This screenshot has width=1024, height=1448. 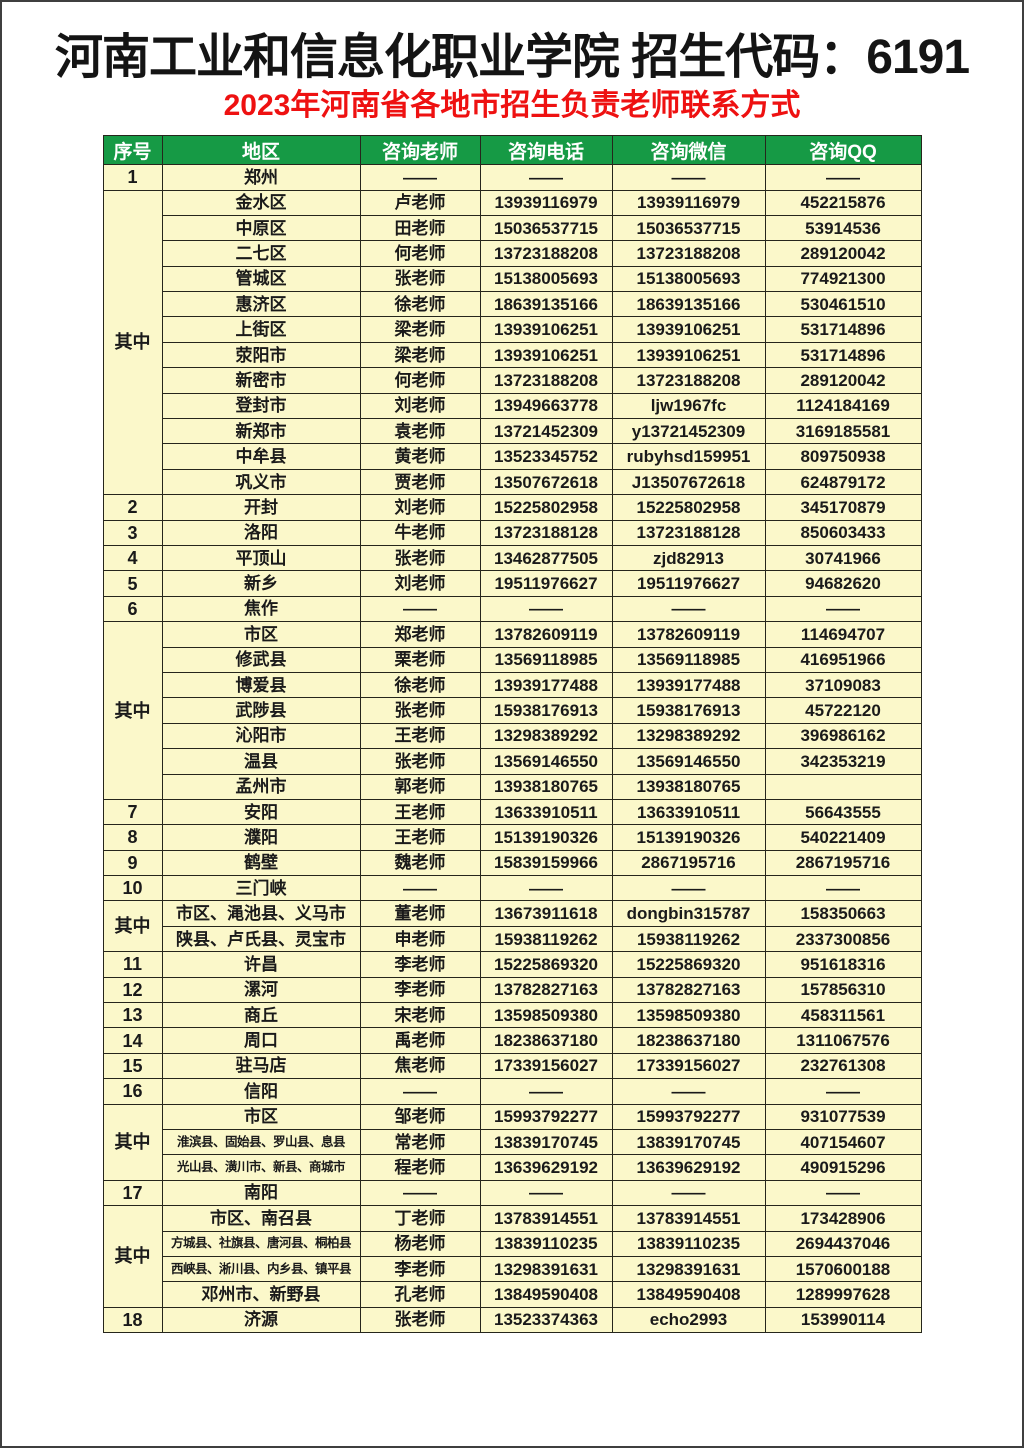 I want to click on table-row: 武陟县 张老师 15938176913 15938176913 45722120, so click(x=512, y=710).